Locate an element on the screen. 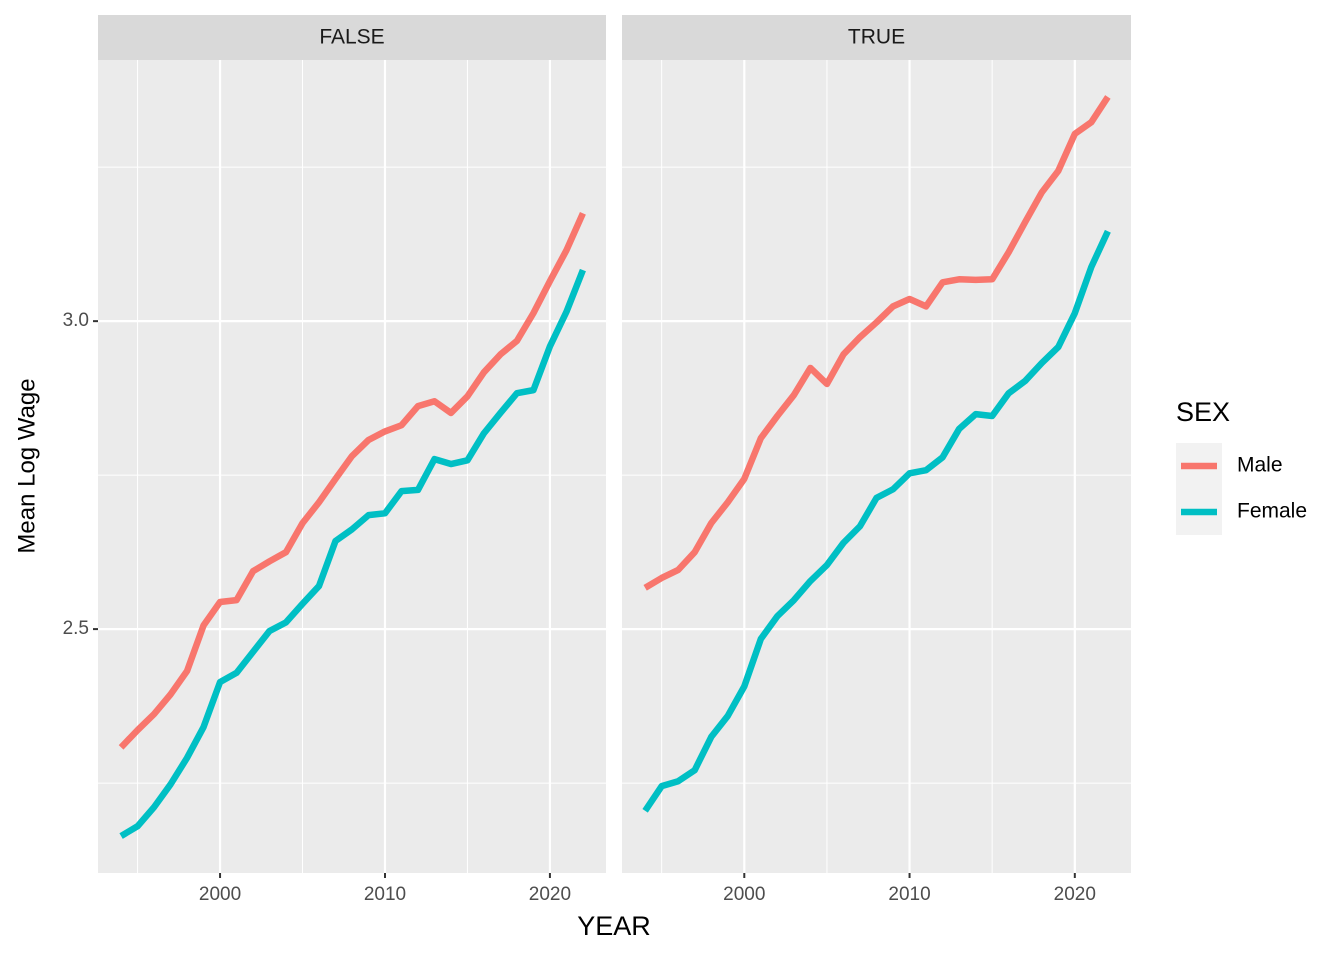  y-tick-label: 2.5 is located at coordinates (76, 628).